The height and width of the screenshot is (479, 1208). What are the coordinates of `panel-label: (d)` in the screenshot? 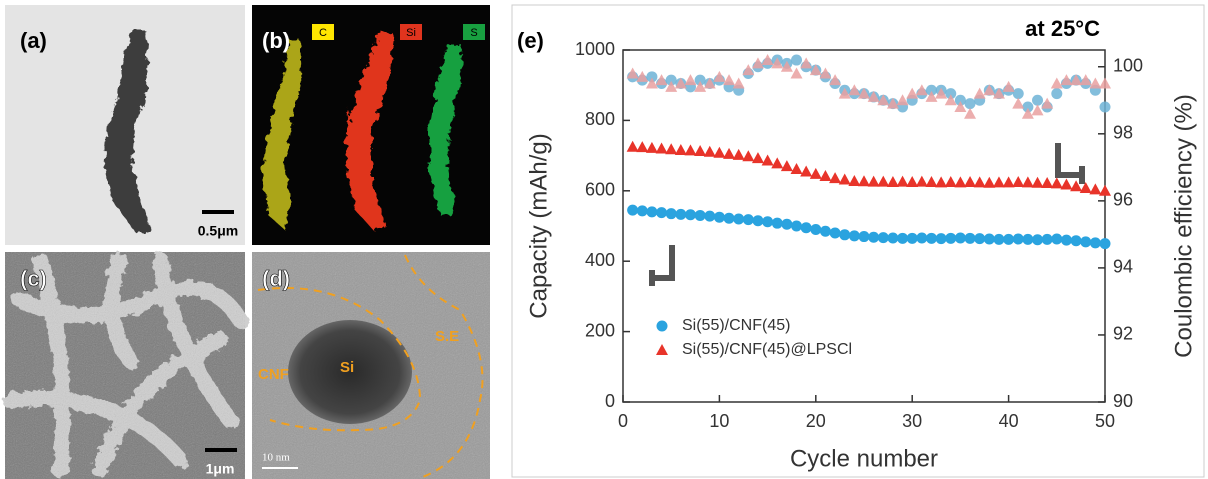 It's located at (276, 278).